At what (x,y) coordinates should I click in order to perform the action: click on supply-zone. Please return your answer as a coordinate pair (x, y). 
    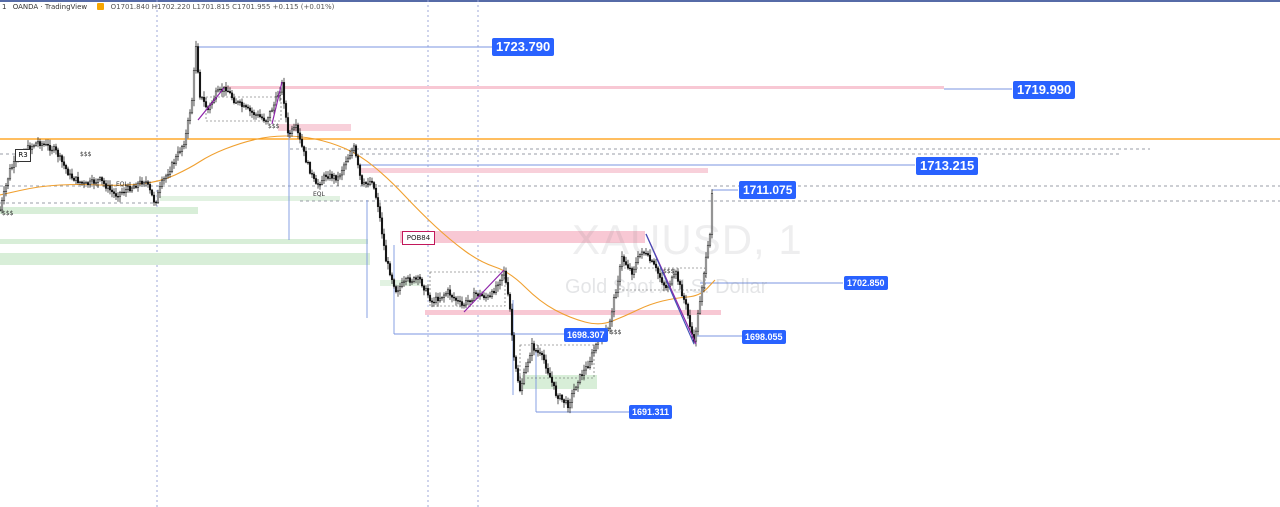
    Looking at the image, I should click on (314, 127).